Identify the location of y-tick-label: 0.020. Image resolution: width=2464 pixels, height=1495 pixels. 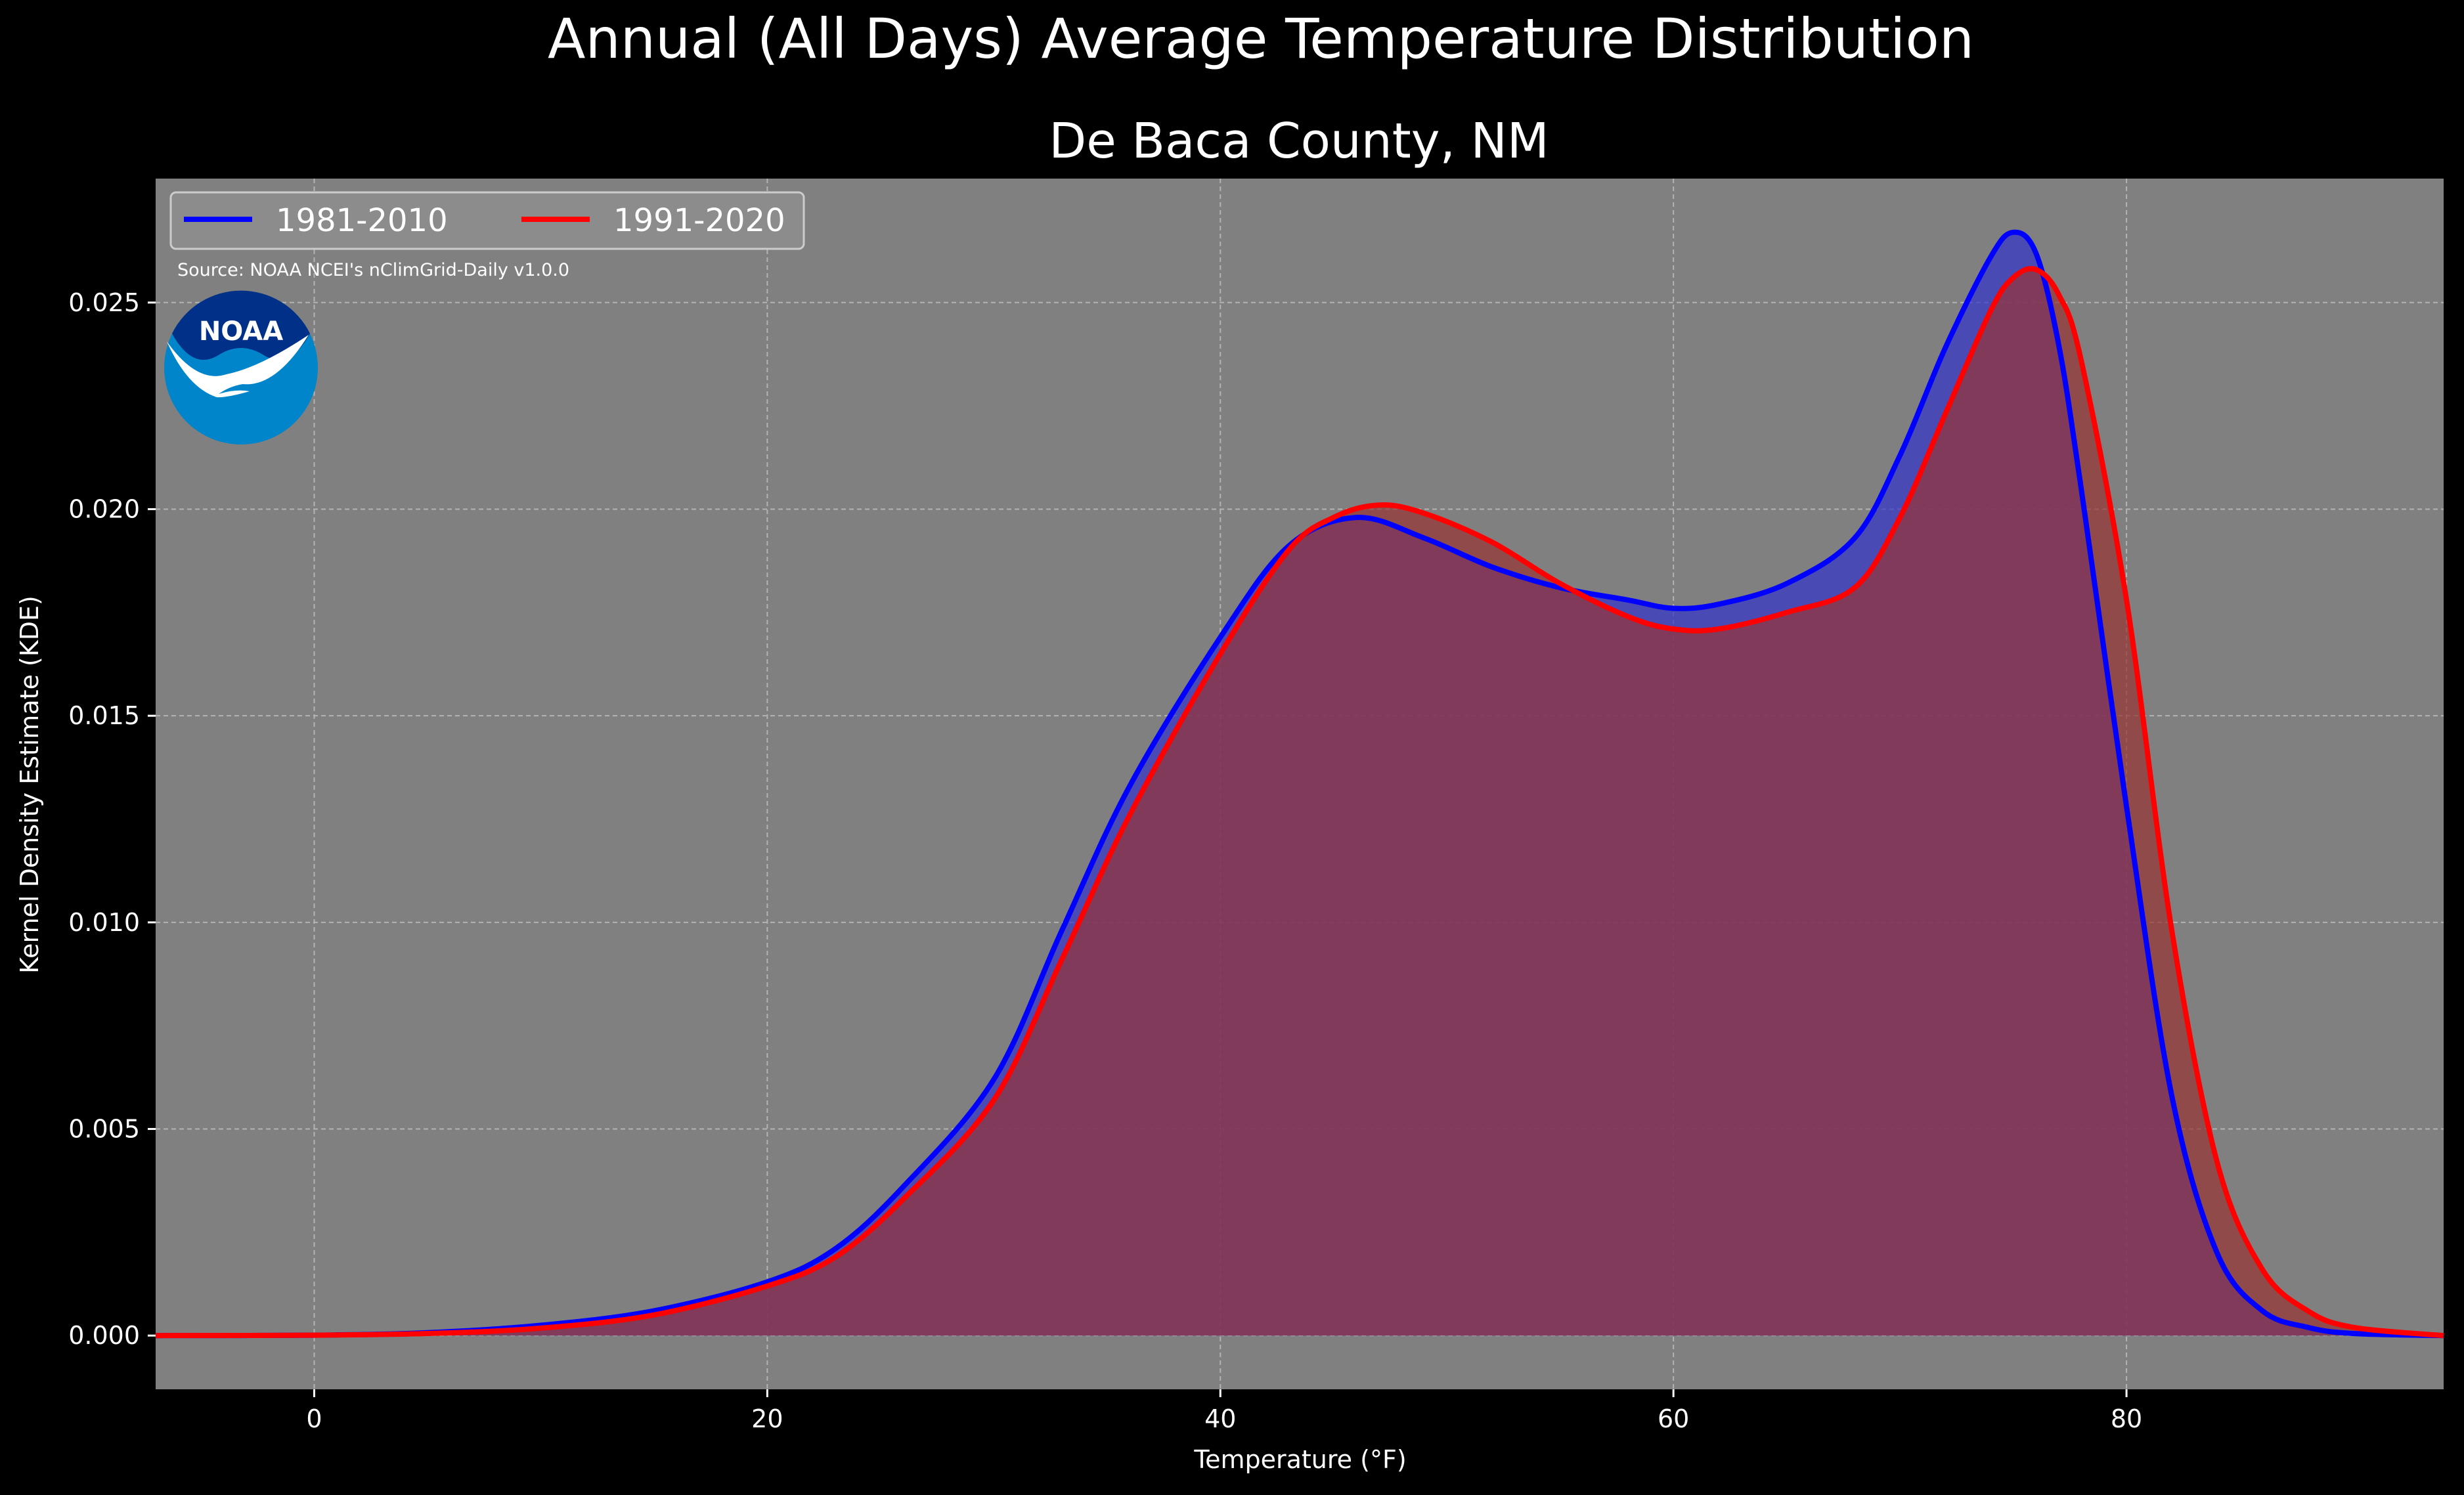
(104, 508).